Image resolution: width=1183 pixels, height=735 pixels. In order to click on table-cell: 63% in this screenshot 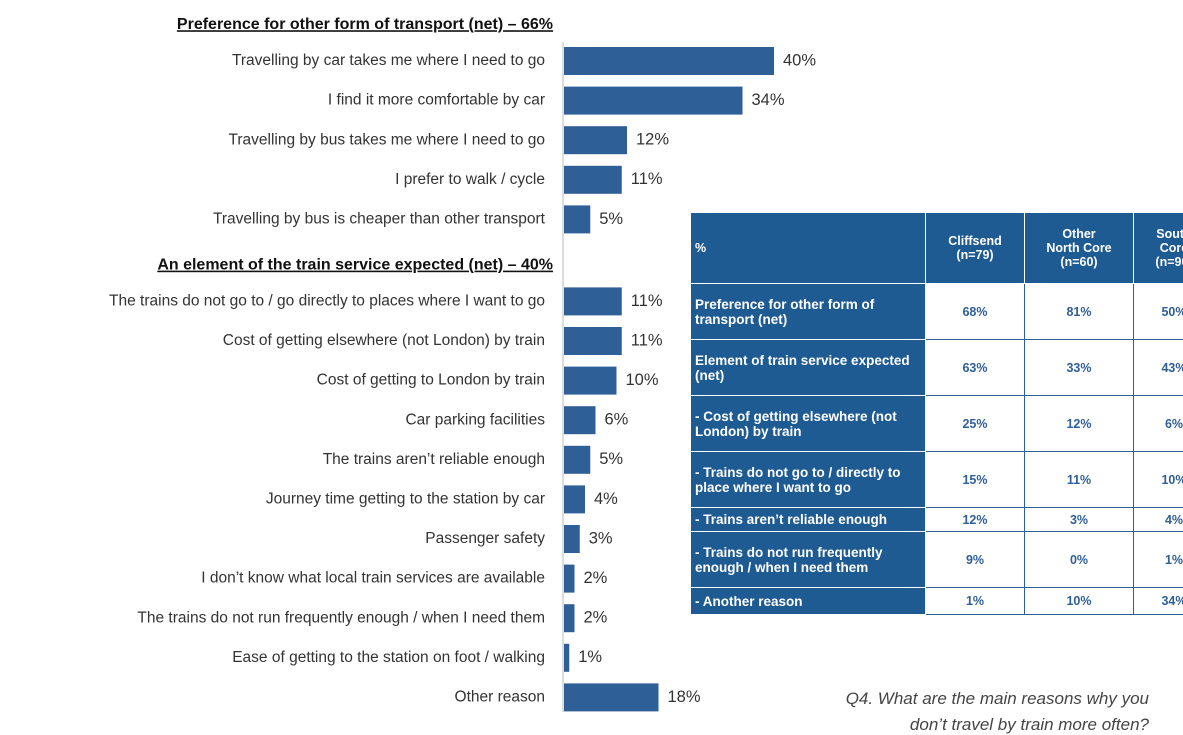, I will do `click(975, 367)`.